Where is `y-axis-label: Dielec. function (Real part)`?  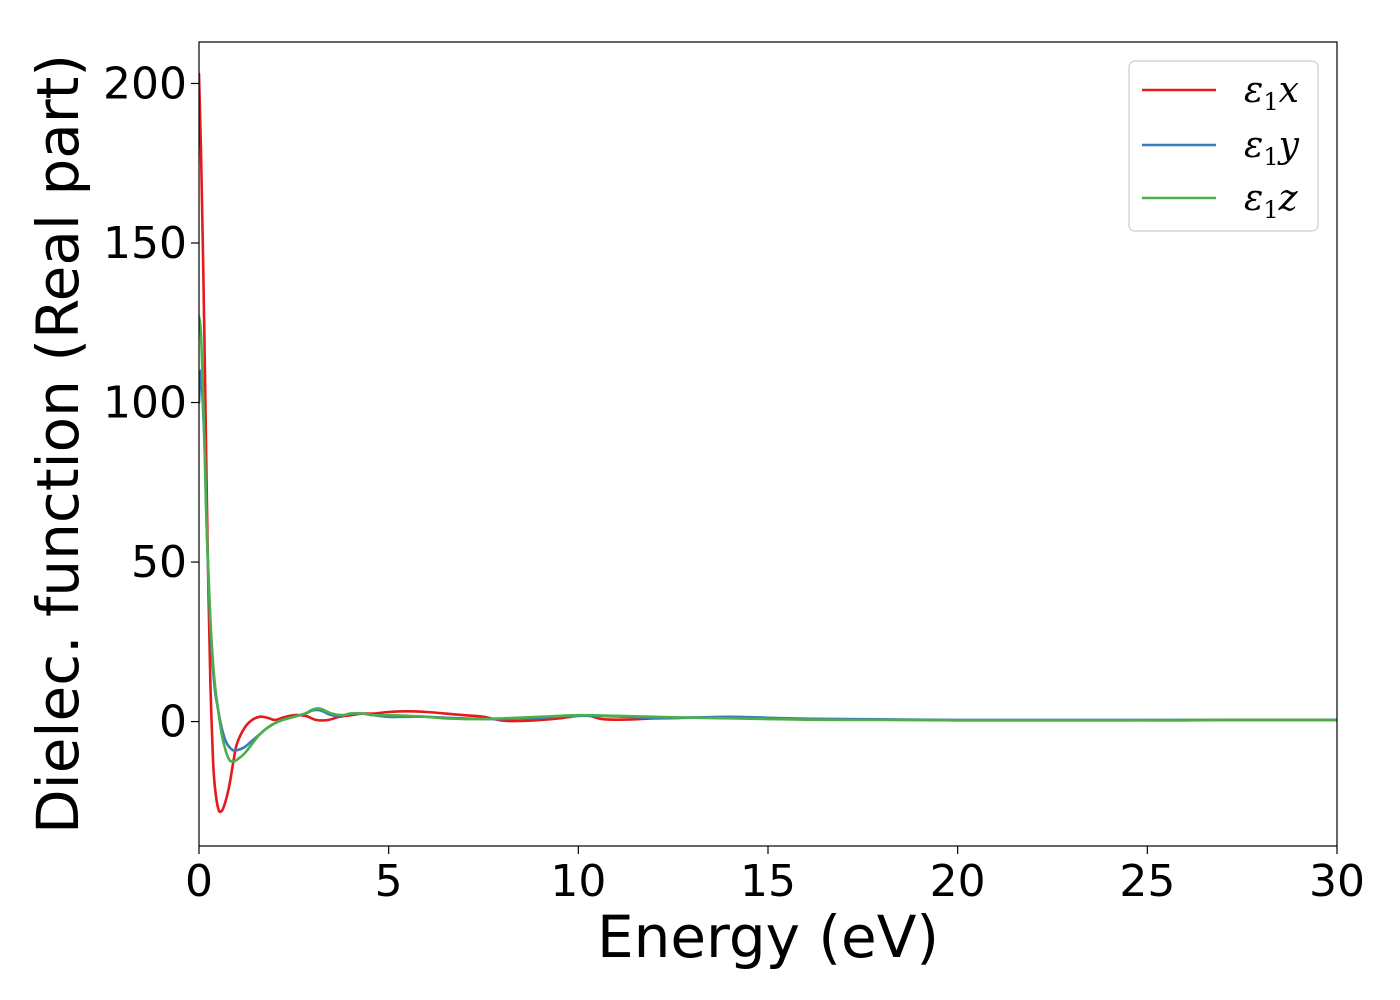
y-axis-label: Dielec. function (Real part) is located at coordinates (58, 444).